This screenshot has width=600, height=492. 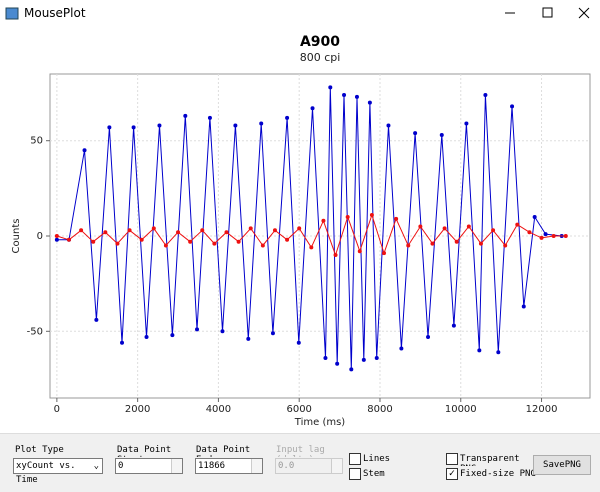 I want to click on end-label: Data Point End, so click(x=223, y=451).